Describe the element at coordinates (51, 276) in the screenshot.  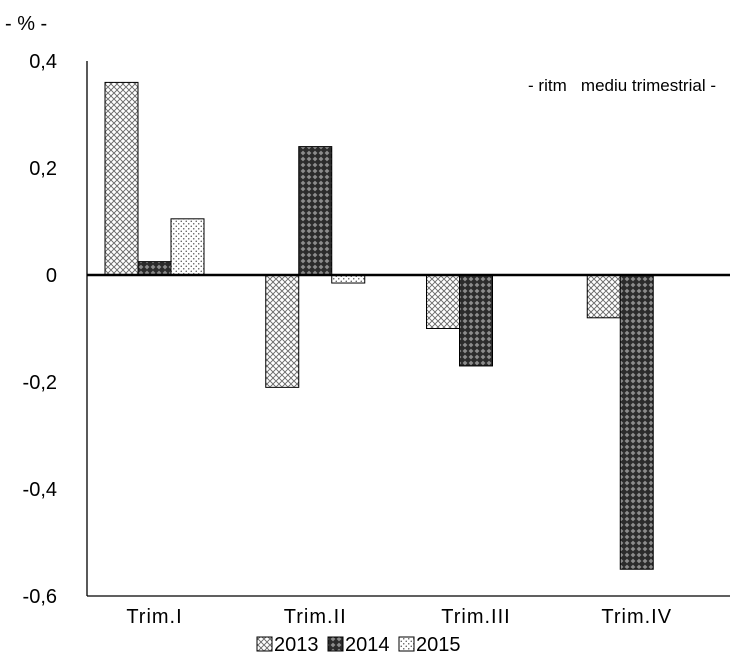
I see `y-tick-label: 0` at that location.